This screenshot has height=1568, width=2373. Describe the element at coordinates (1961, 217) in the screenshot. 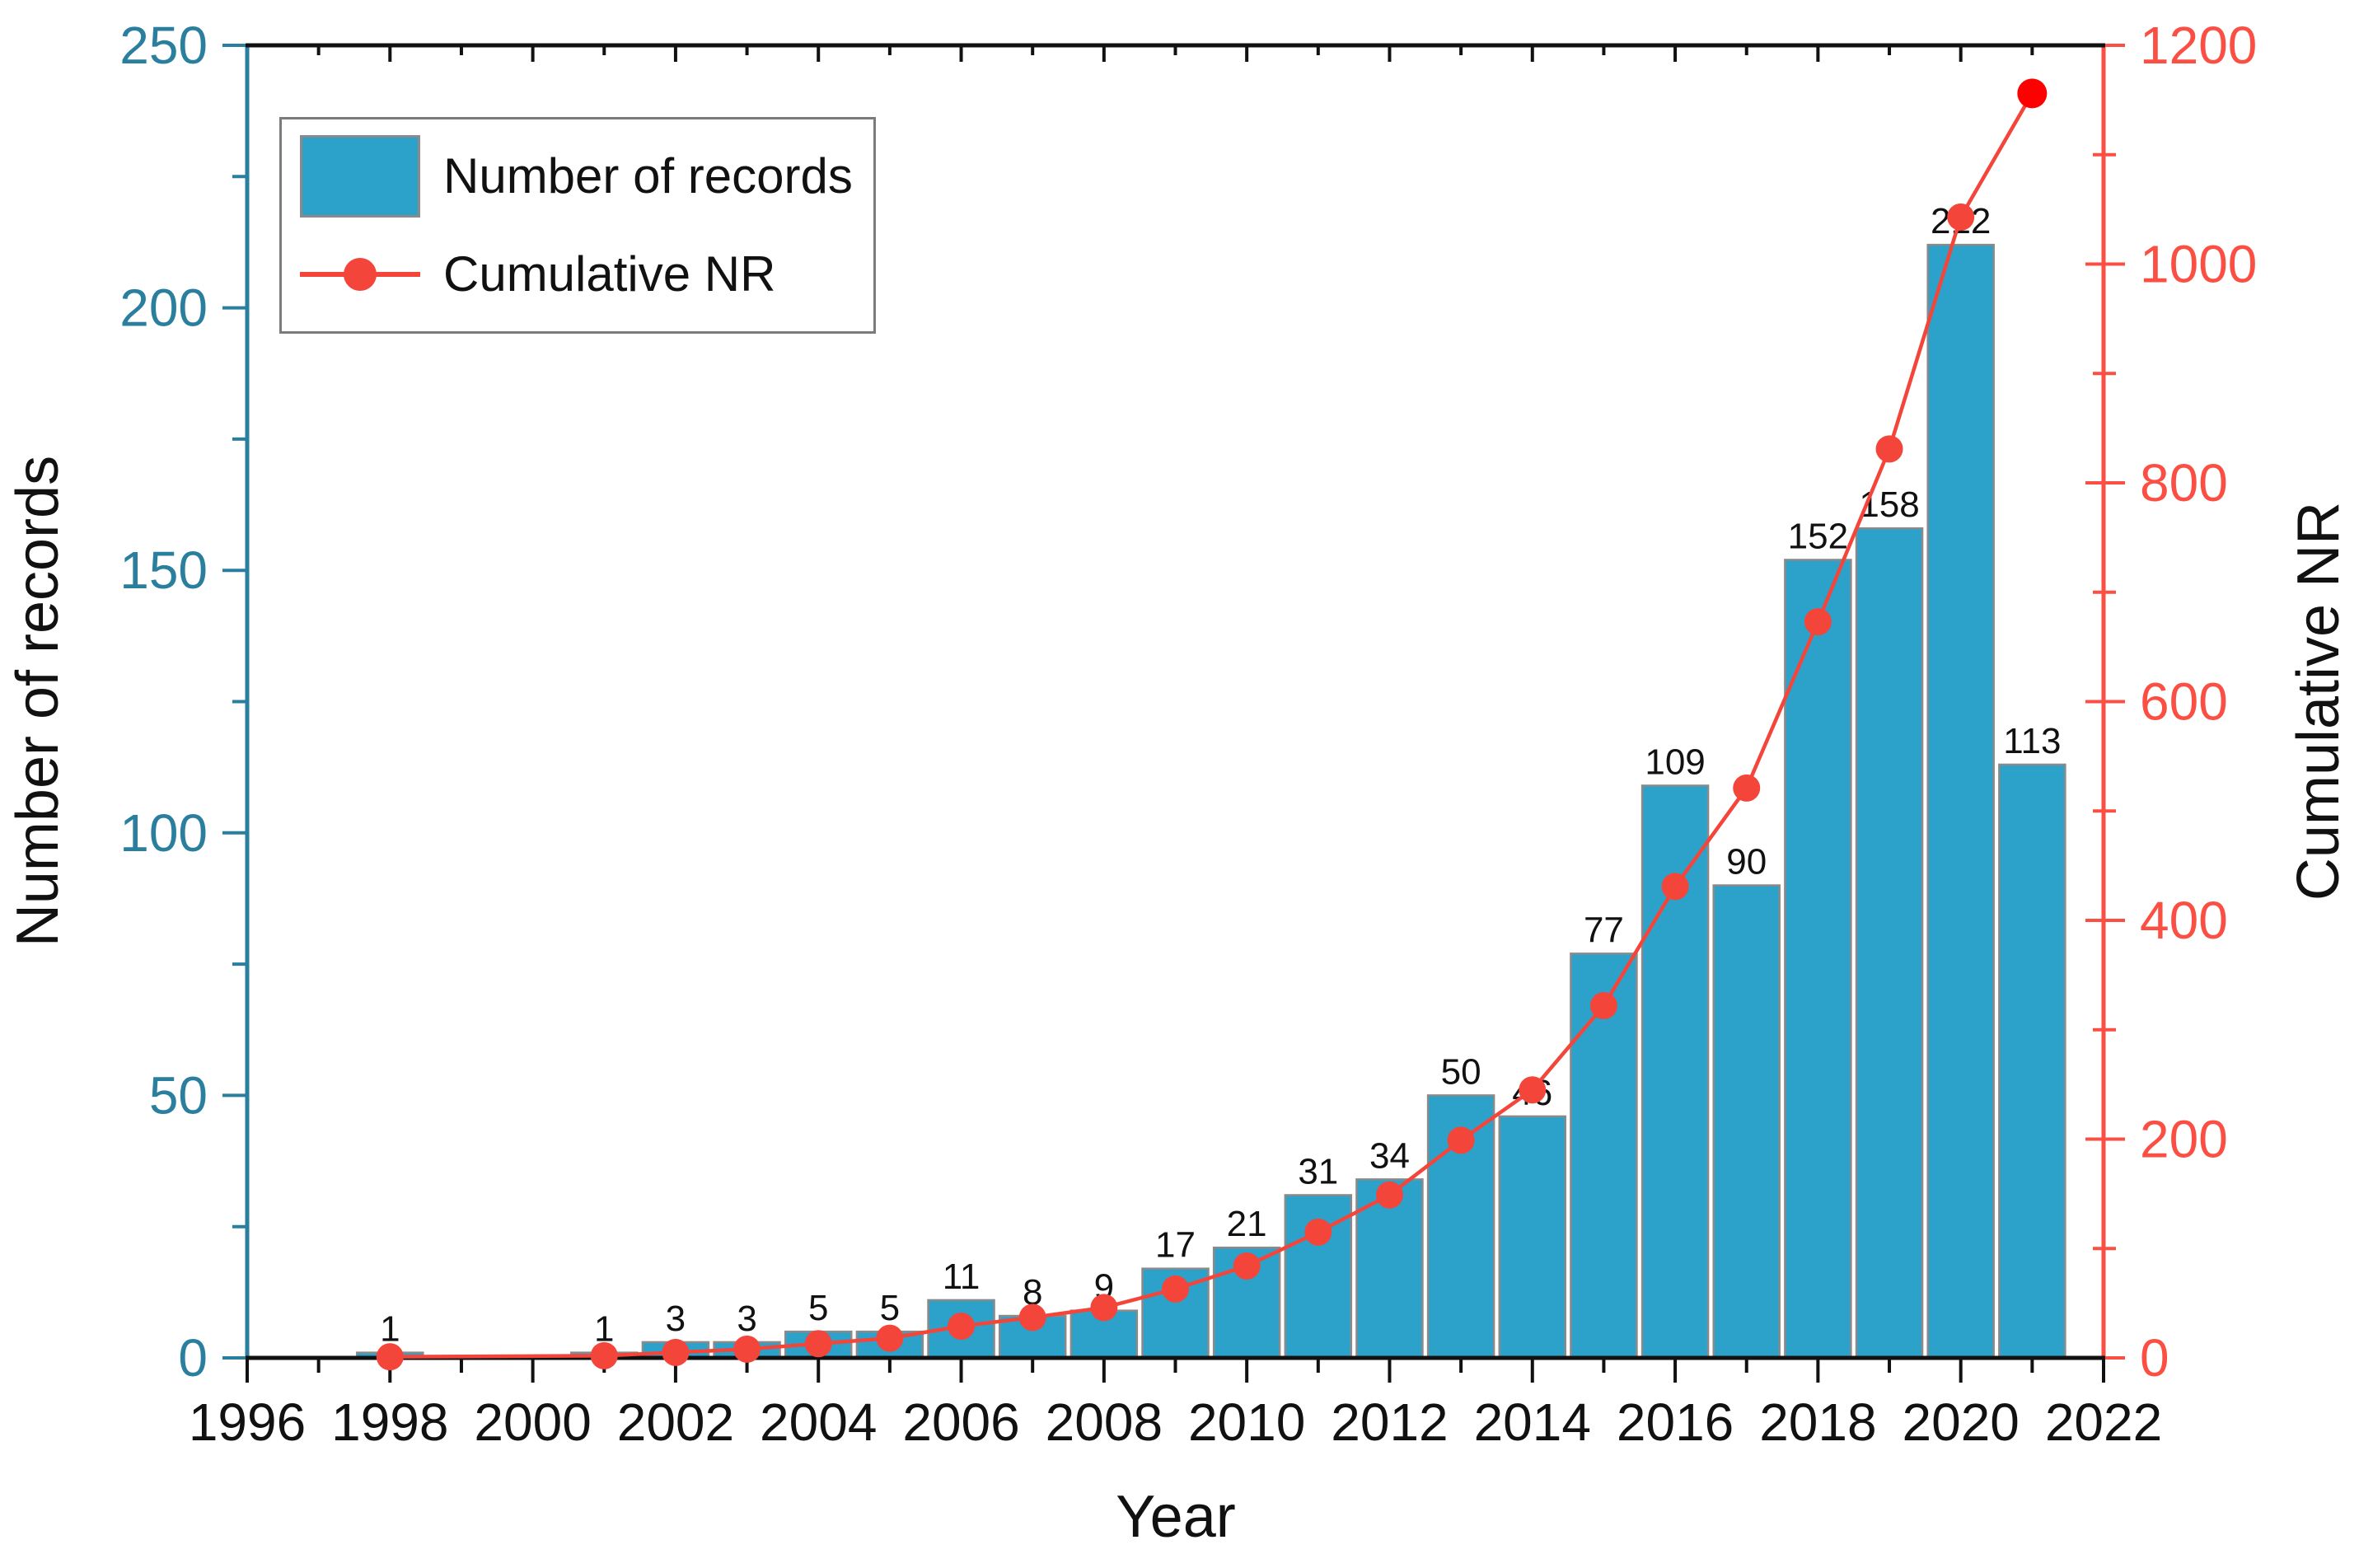

I see `line-point-2020` at that location.